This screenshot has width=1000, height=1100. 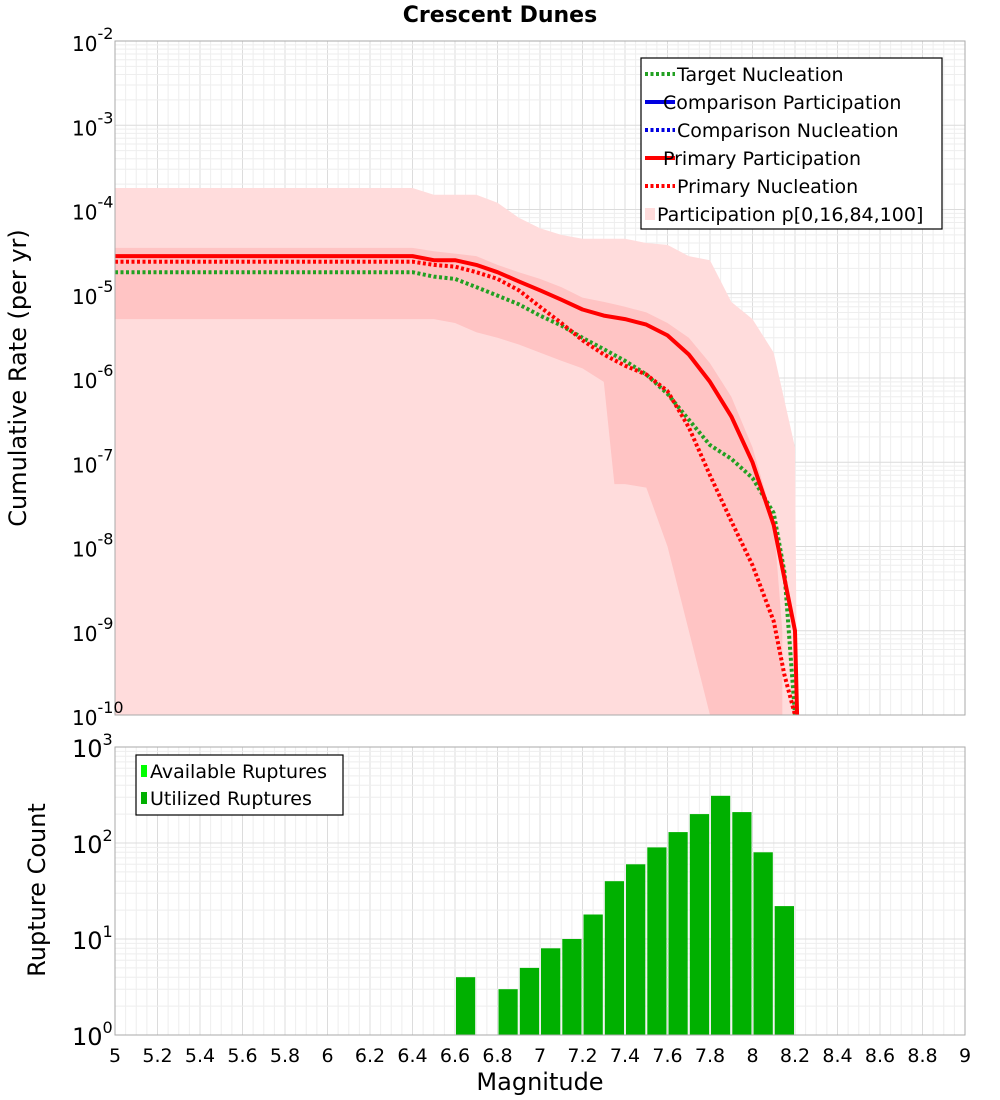 I want to click on x-tick-label: 7.8, so click(x=710, y=1056).